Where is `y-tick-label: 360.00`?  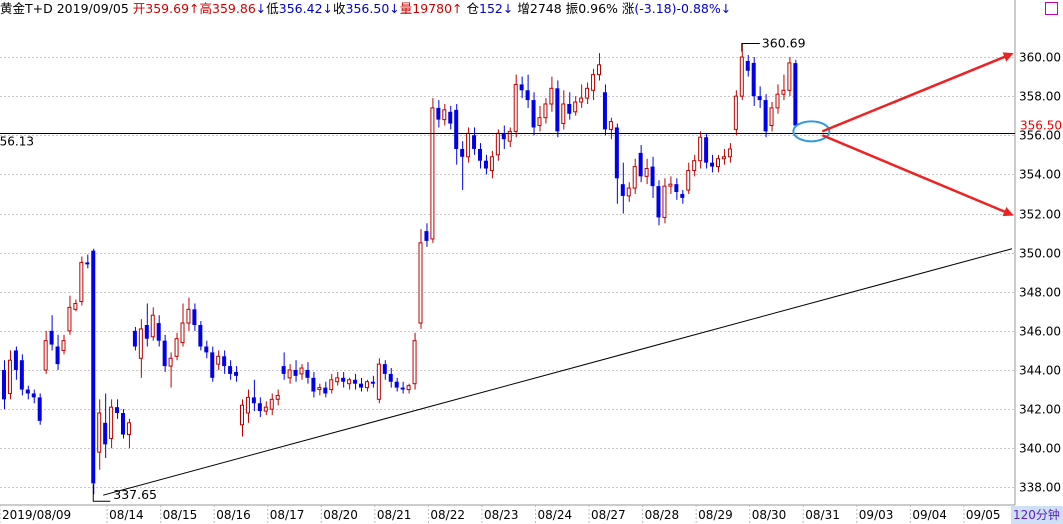 y-tick-label: 360.00 is located at coordinates (1040, 58).